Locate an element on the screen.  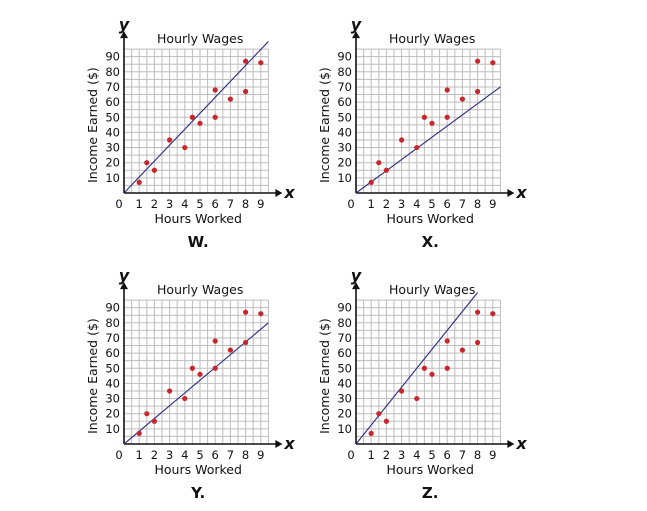
y-axis-title: Income Earned ($) is located at coordinates (92, 376).